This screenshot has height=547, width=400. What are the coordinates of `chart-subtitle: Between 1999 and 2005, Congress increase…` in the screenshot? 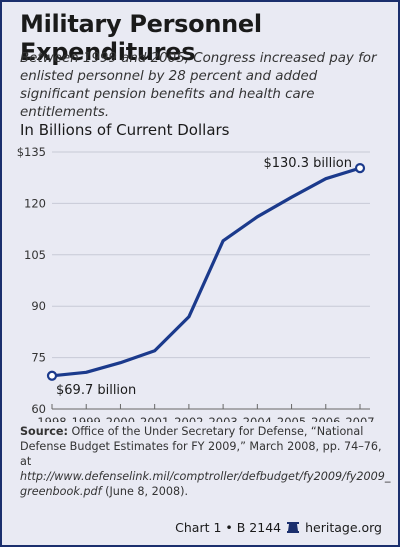 It's located at (198, 85).